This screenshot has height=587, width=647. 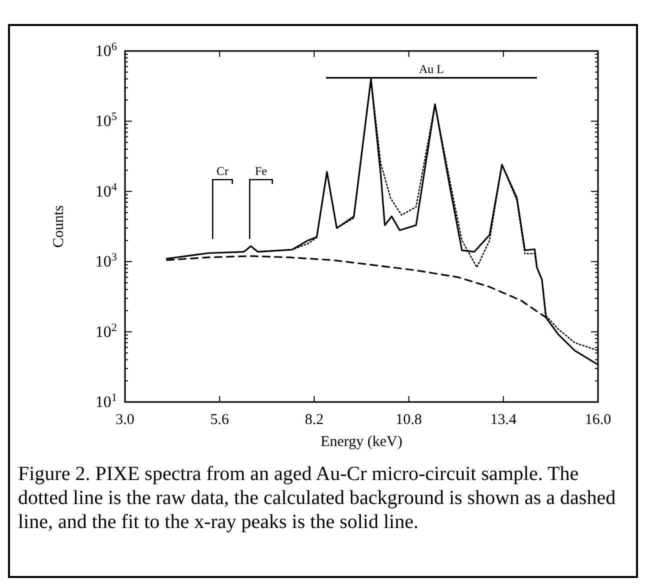 I want to click on x-tick-label: 3.0, so click(x=125, y=420).